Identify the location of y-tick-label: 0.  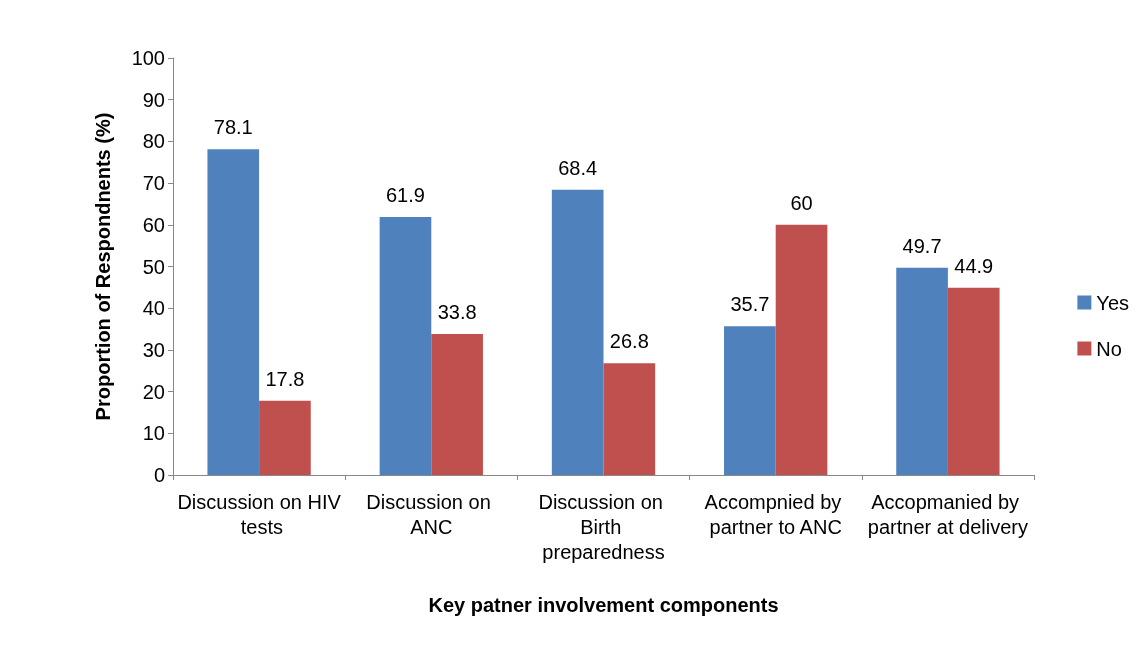
(159, 475).